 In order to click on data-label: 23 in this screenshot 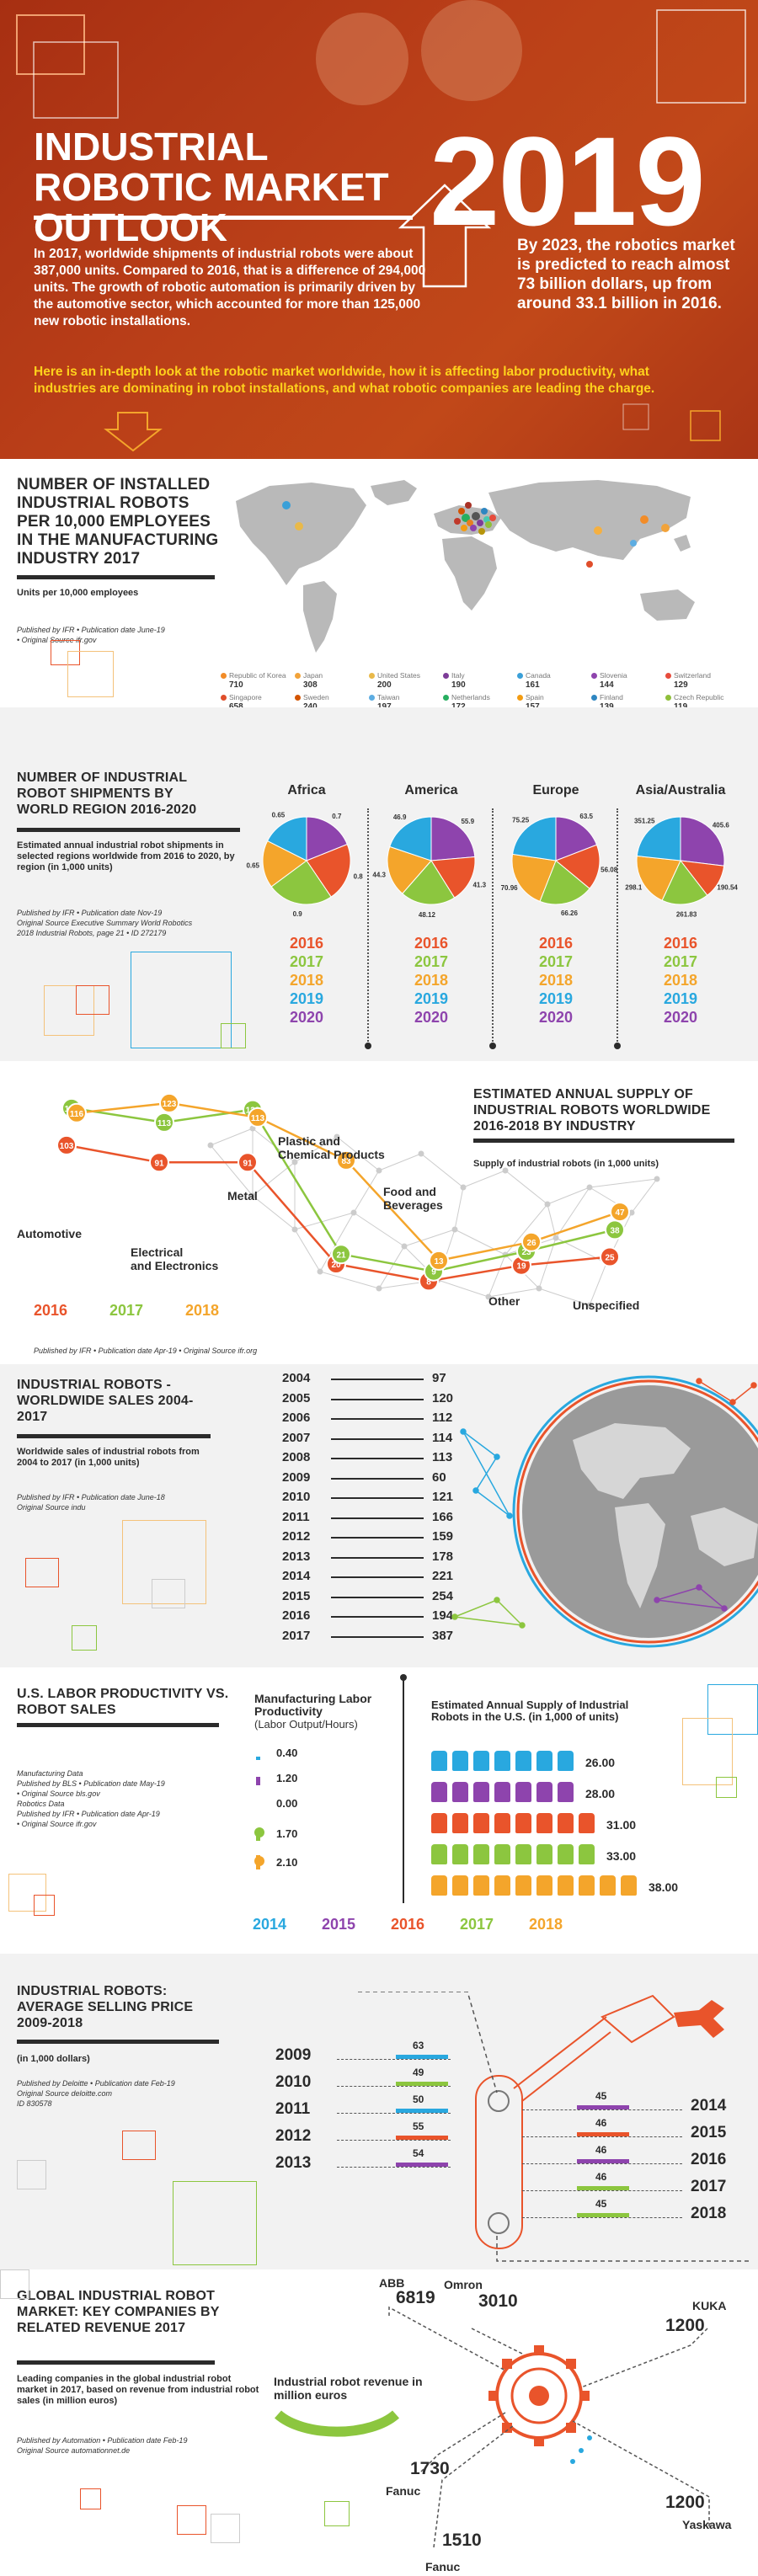, I will do `click(526, 1252)`.